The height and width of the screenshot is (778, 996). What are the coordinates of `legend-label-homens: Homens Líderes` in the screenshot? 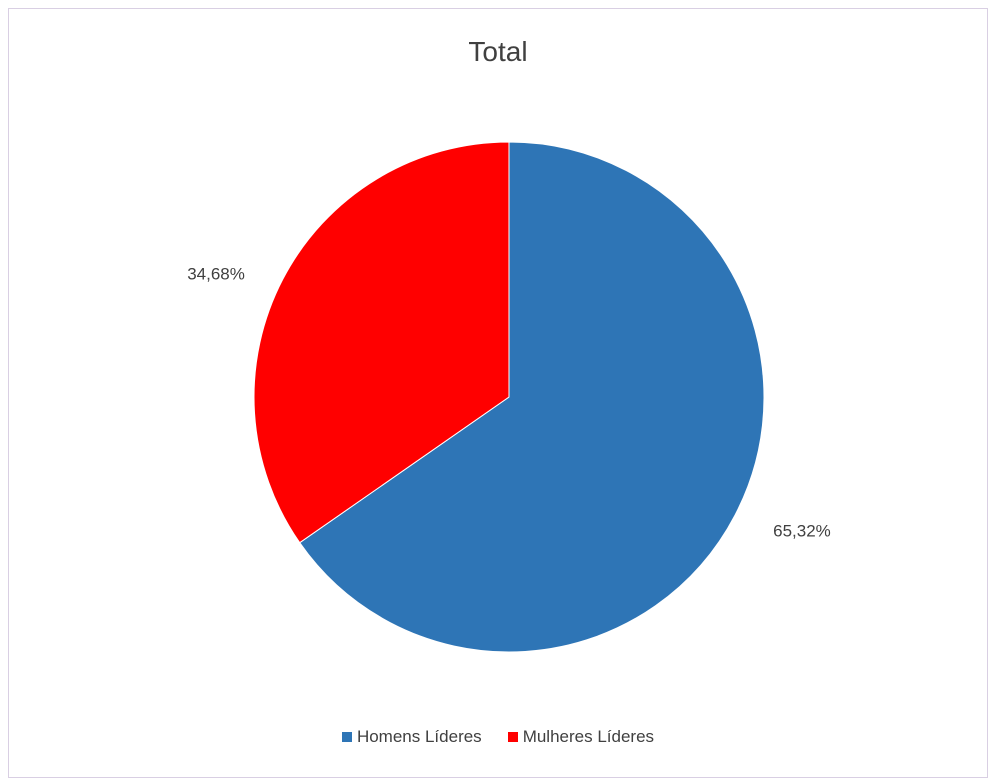 It's located at (419, 736).